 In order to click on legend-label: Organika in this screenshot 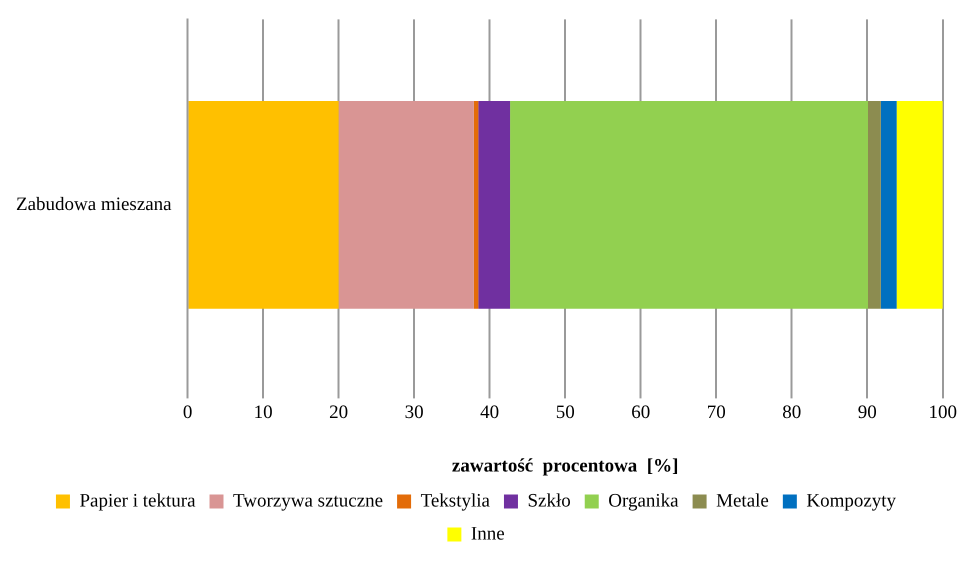, I will do `click(644, 501)`.